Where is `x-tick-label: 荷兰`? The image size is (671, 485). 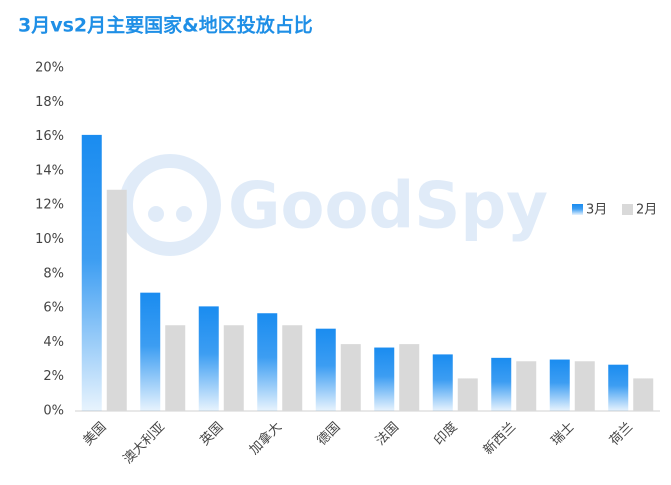 x-tick-label: 荷兰 is located at coordinates (621, 434).